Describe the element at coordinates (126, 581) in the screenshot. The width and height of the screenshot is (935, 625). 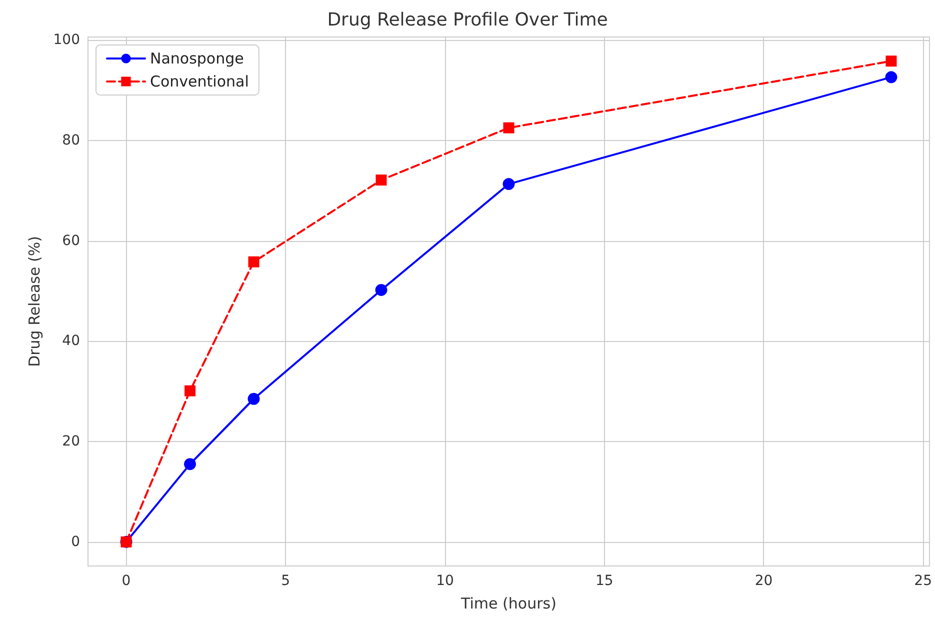
I see `x-tick-label: 0` at that location.